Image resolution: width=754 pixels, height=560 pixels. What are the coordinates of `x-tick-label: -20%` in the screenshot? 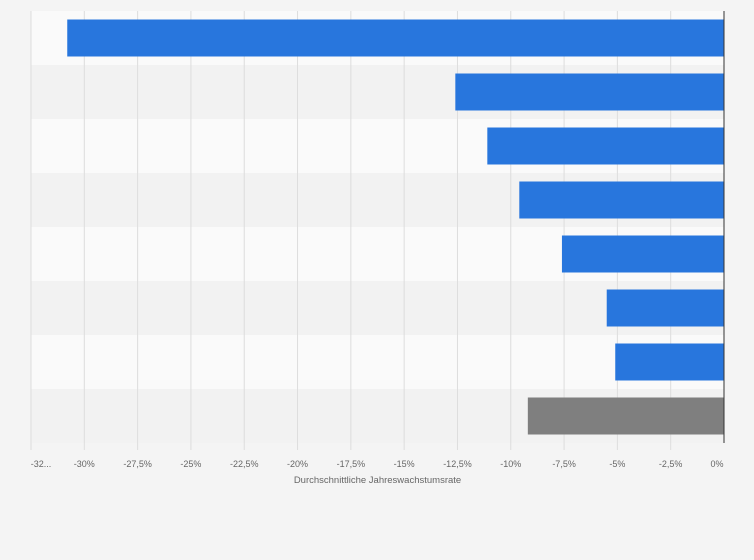 It's located at (297, 464).